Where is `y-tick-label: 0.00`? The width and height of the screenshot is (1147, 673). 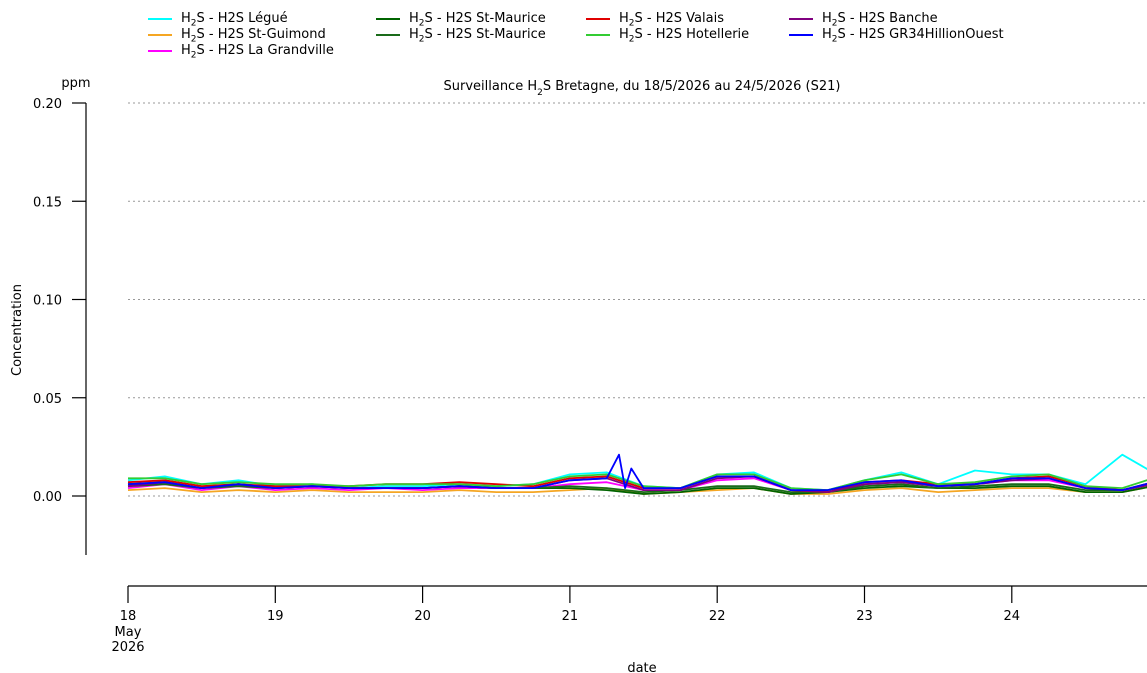 y-tick-label: 0.00 is located at coordinates (47, 497).